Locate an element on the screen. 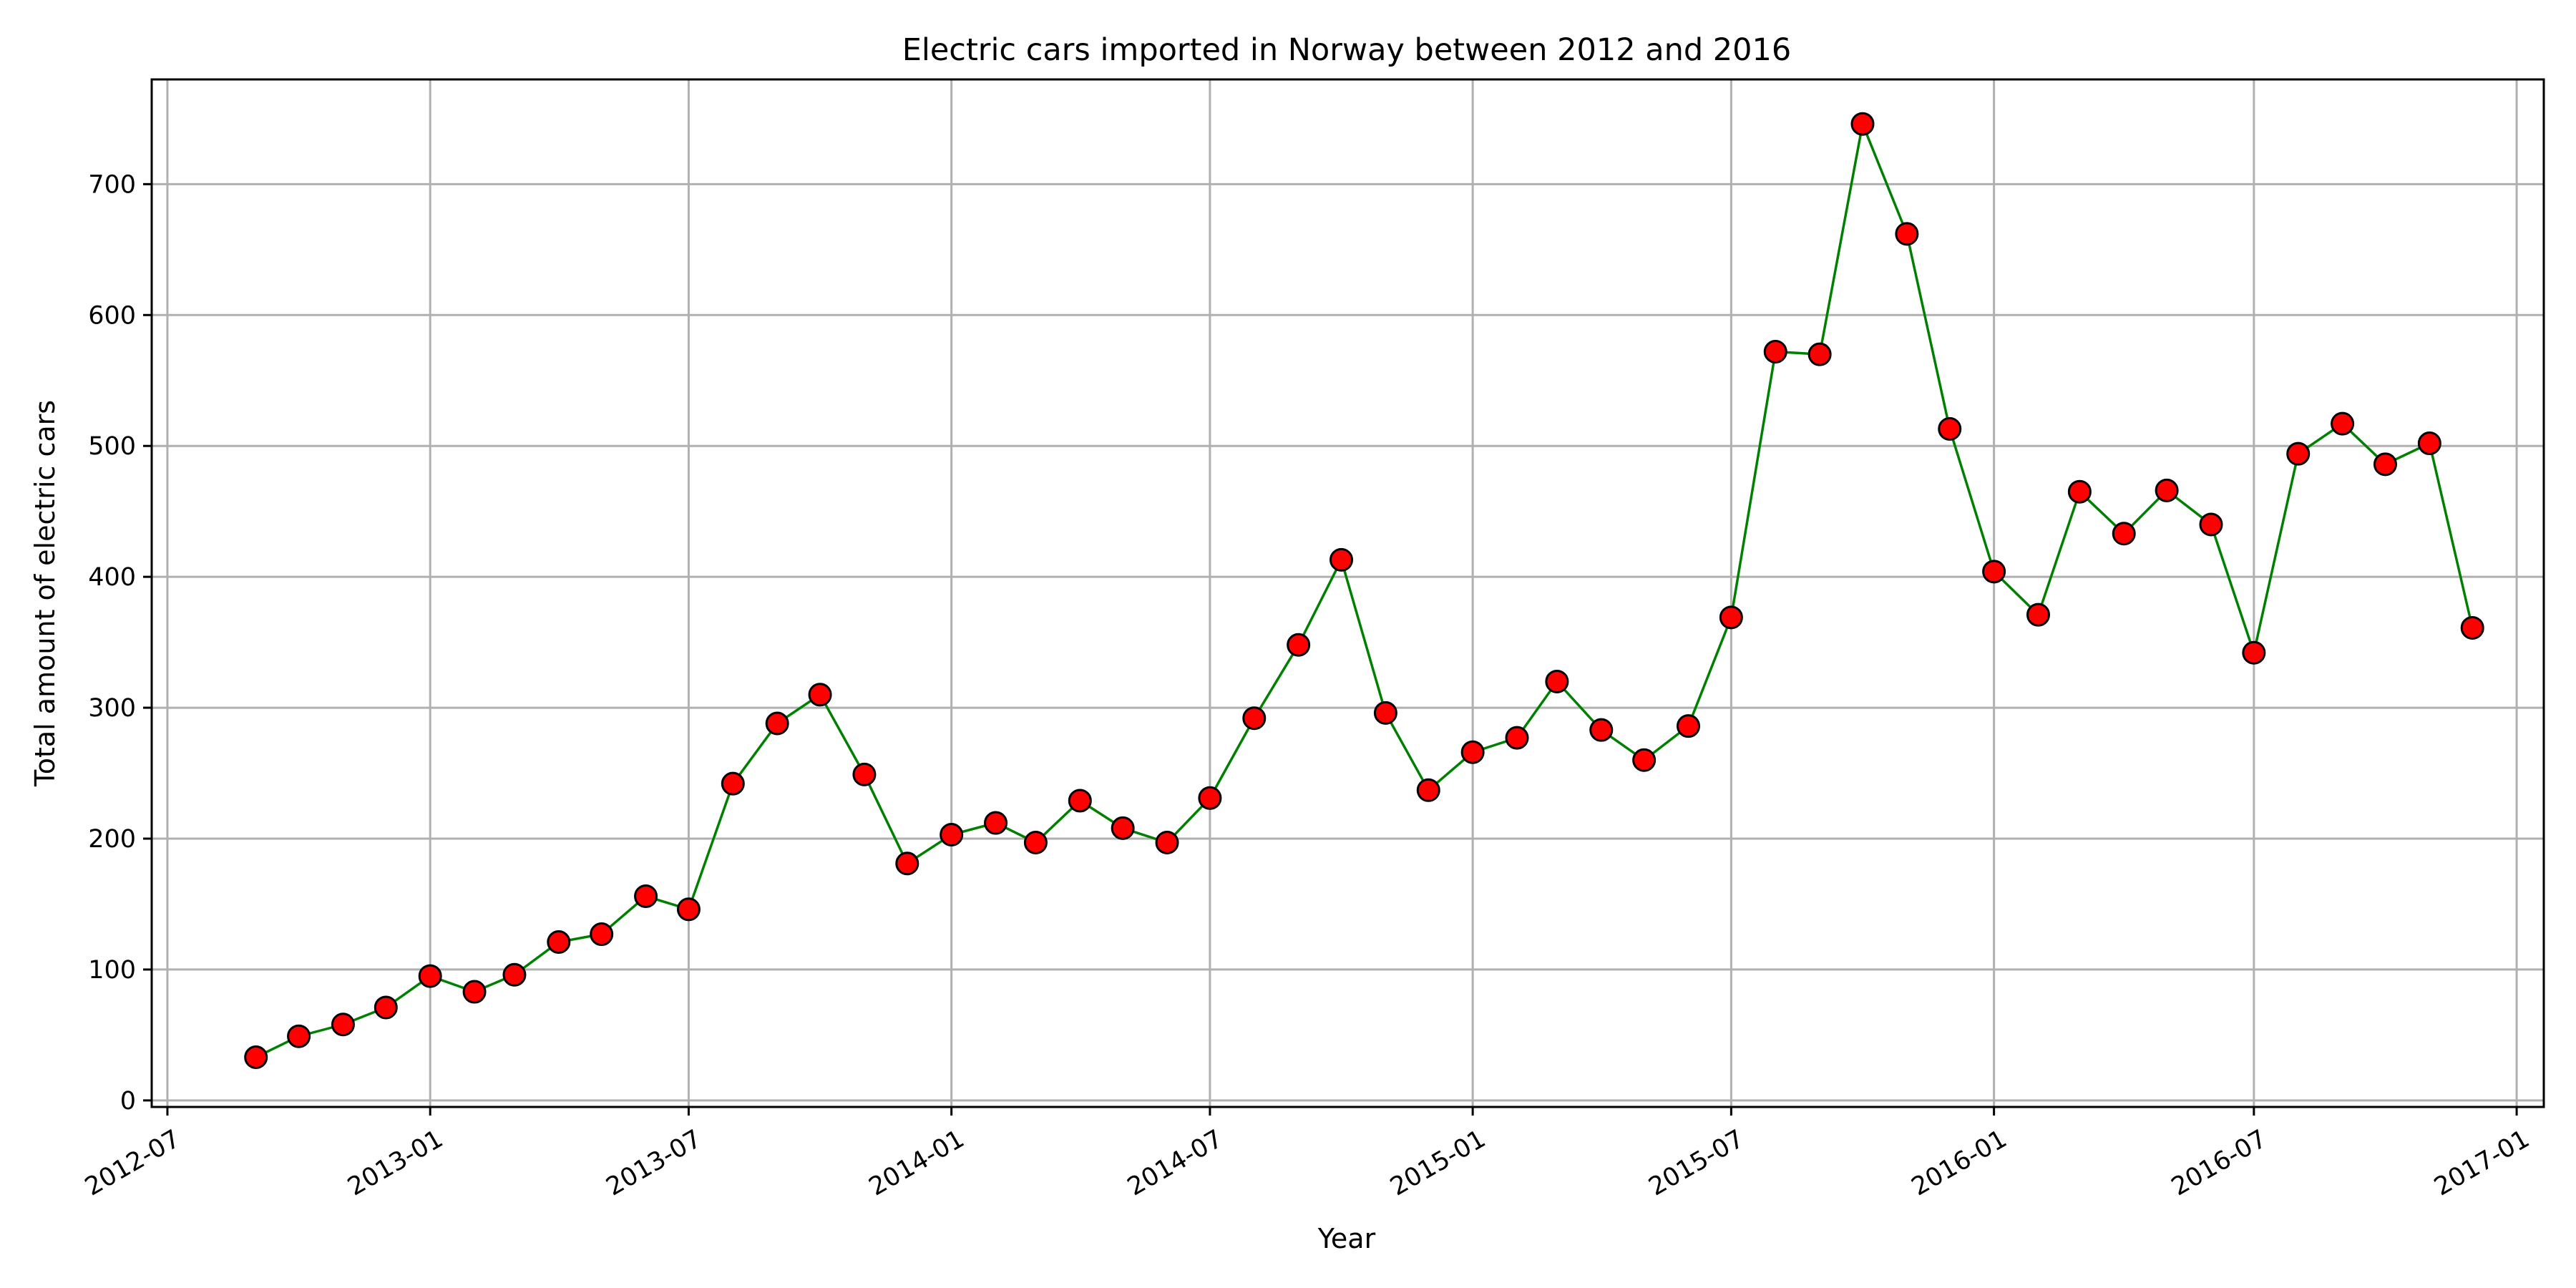  y-tick-label: 400 is located at coordinates (112, 577).